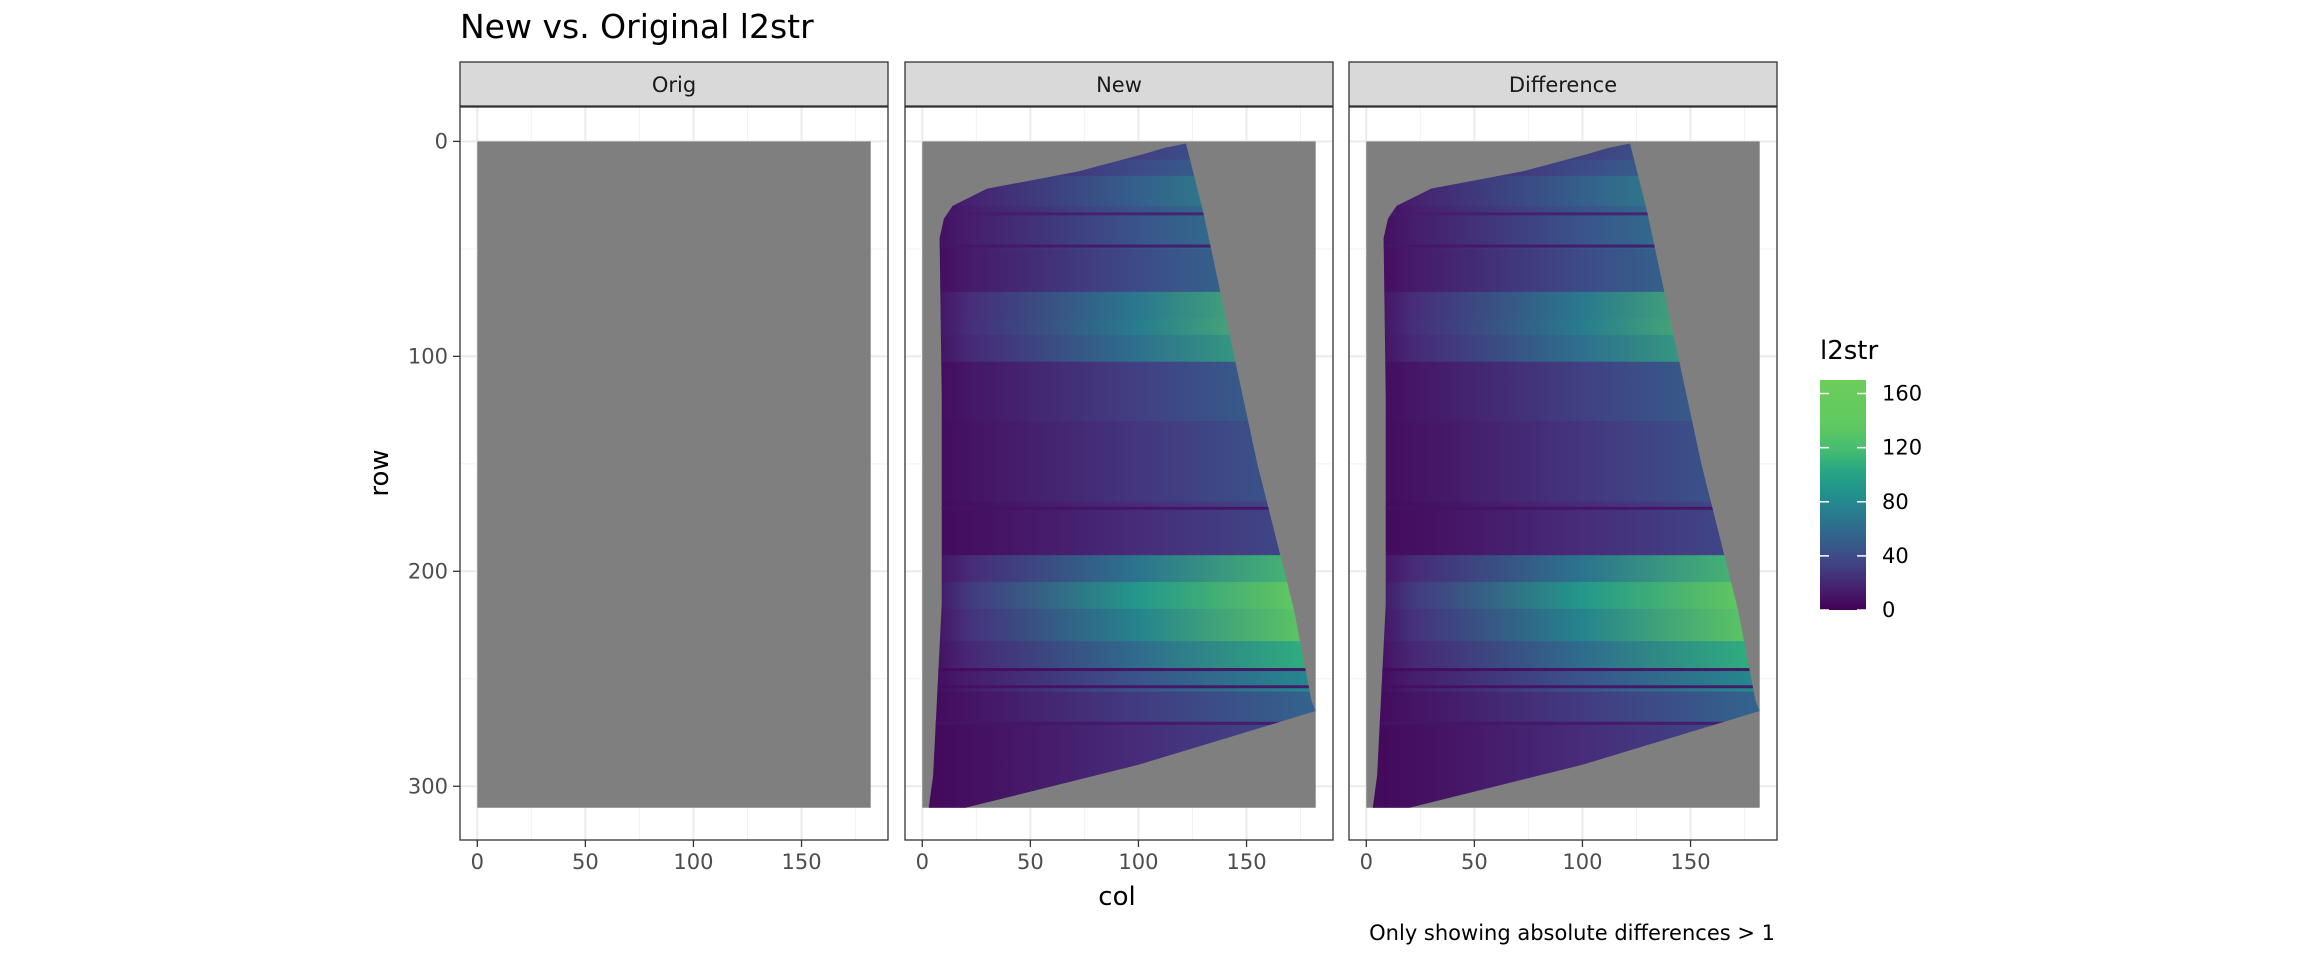  I want to click on legend-label: 120, so click(1902, 448).